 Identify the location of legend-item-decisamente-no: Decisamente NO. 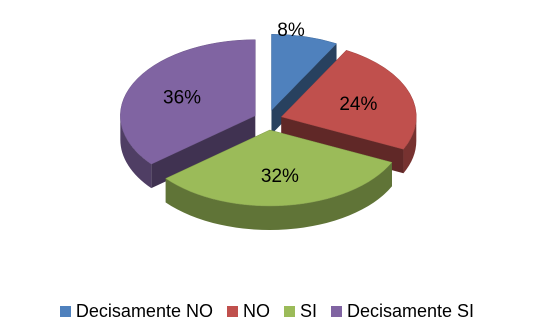
(136, 311).